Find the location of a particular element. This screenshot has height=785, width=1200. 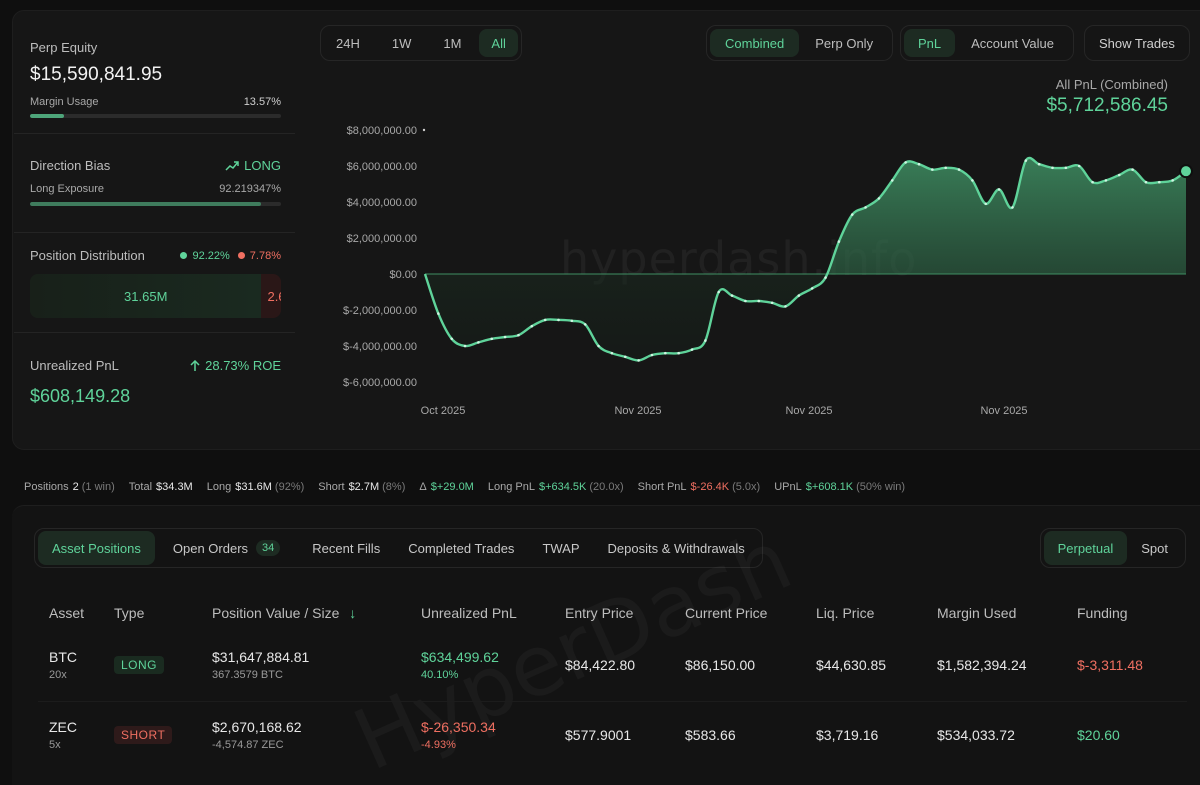

position-size: 367.3579 BTC is located at coordinates (247, 674).